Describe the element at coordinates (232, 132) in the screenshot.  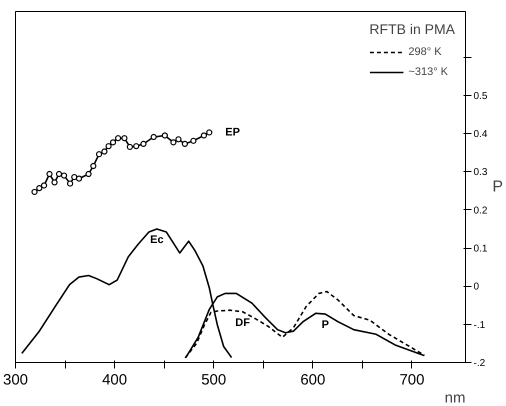
I see `annotation: EP` at that location.